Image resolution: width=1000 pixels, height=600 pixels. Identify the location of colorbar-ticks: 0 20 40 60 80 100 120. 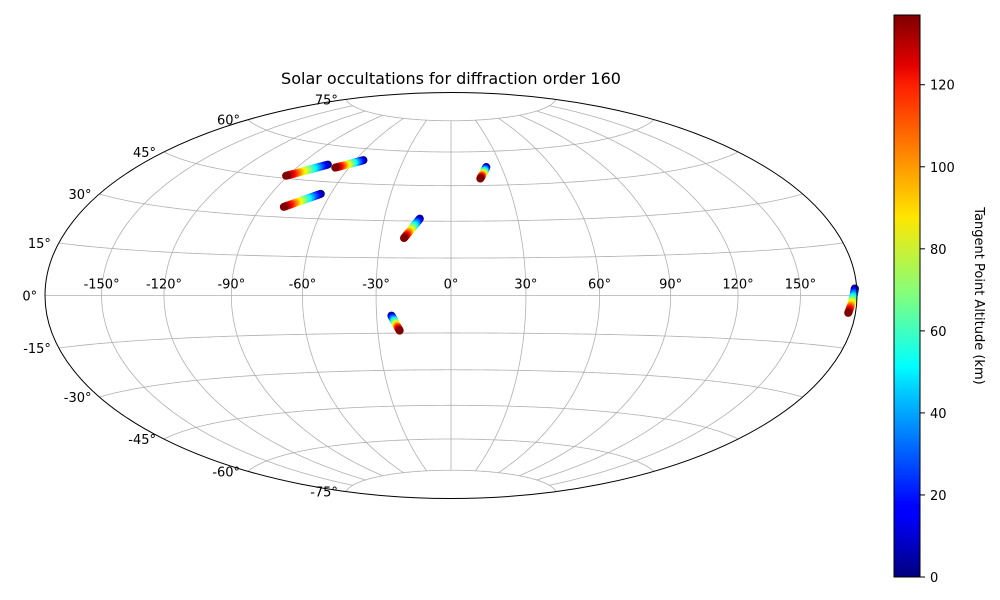
(937, 332).